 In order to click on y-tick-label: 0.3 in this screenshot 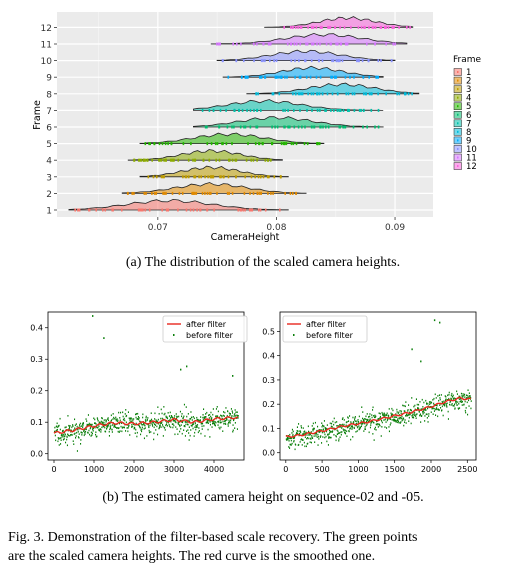, I will do `click(268, 380)`.